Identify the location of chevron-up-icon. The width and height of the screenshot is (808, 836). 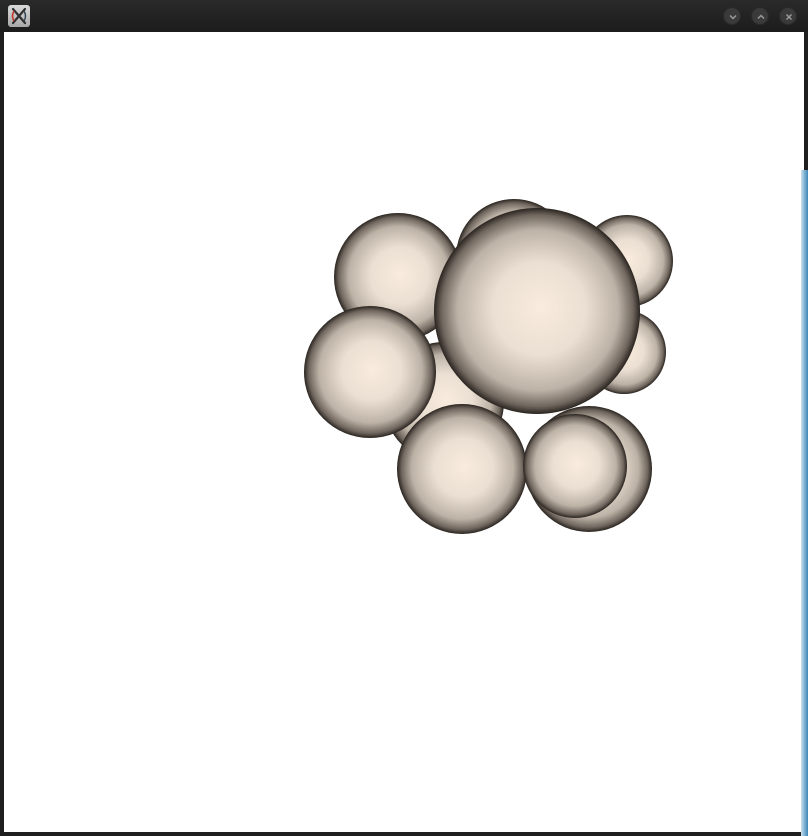
(761, 17).